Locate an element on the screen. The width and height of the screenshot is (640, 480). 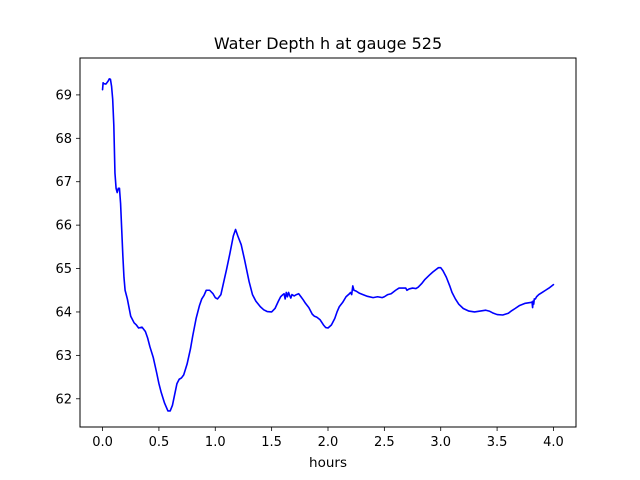
y-tick-label: 62 is located at coordinates (63, 399).